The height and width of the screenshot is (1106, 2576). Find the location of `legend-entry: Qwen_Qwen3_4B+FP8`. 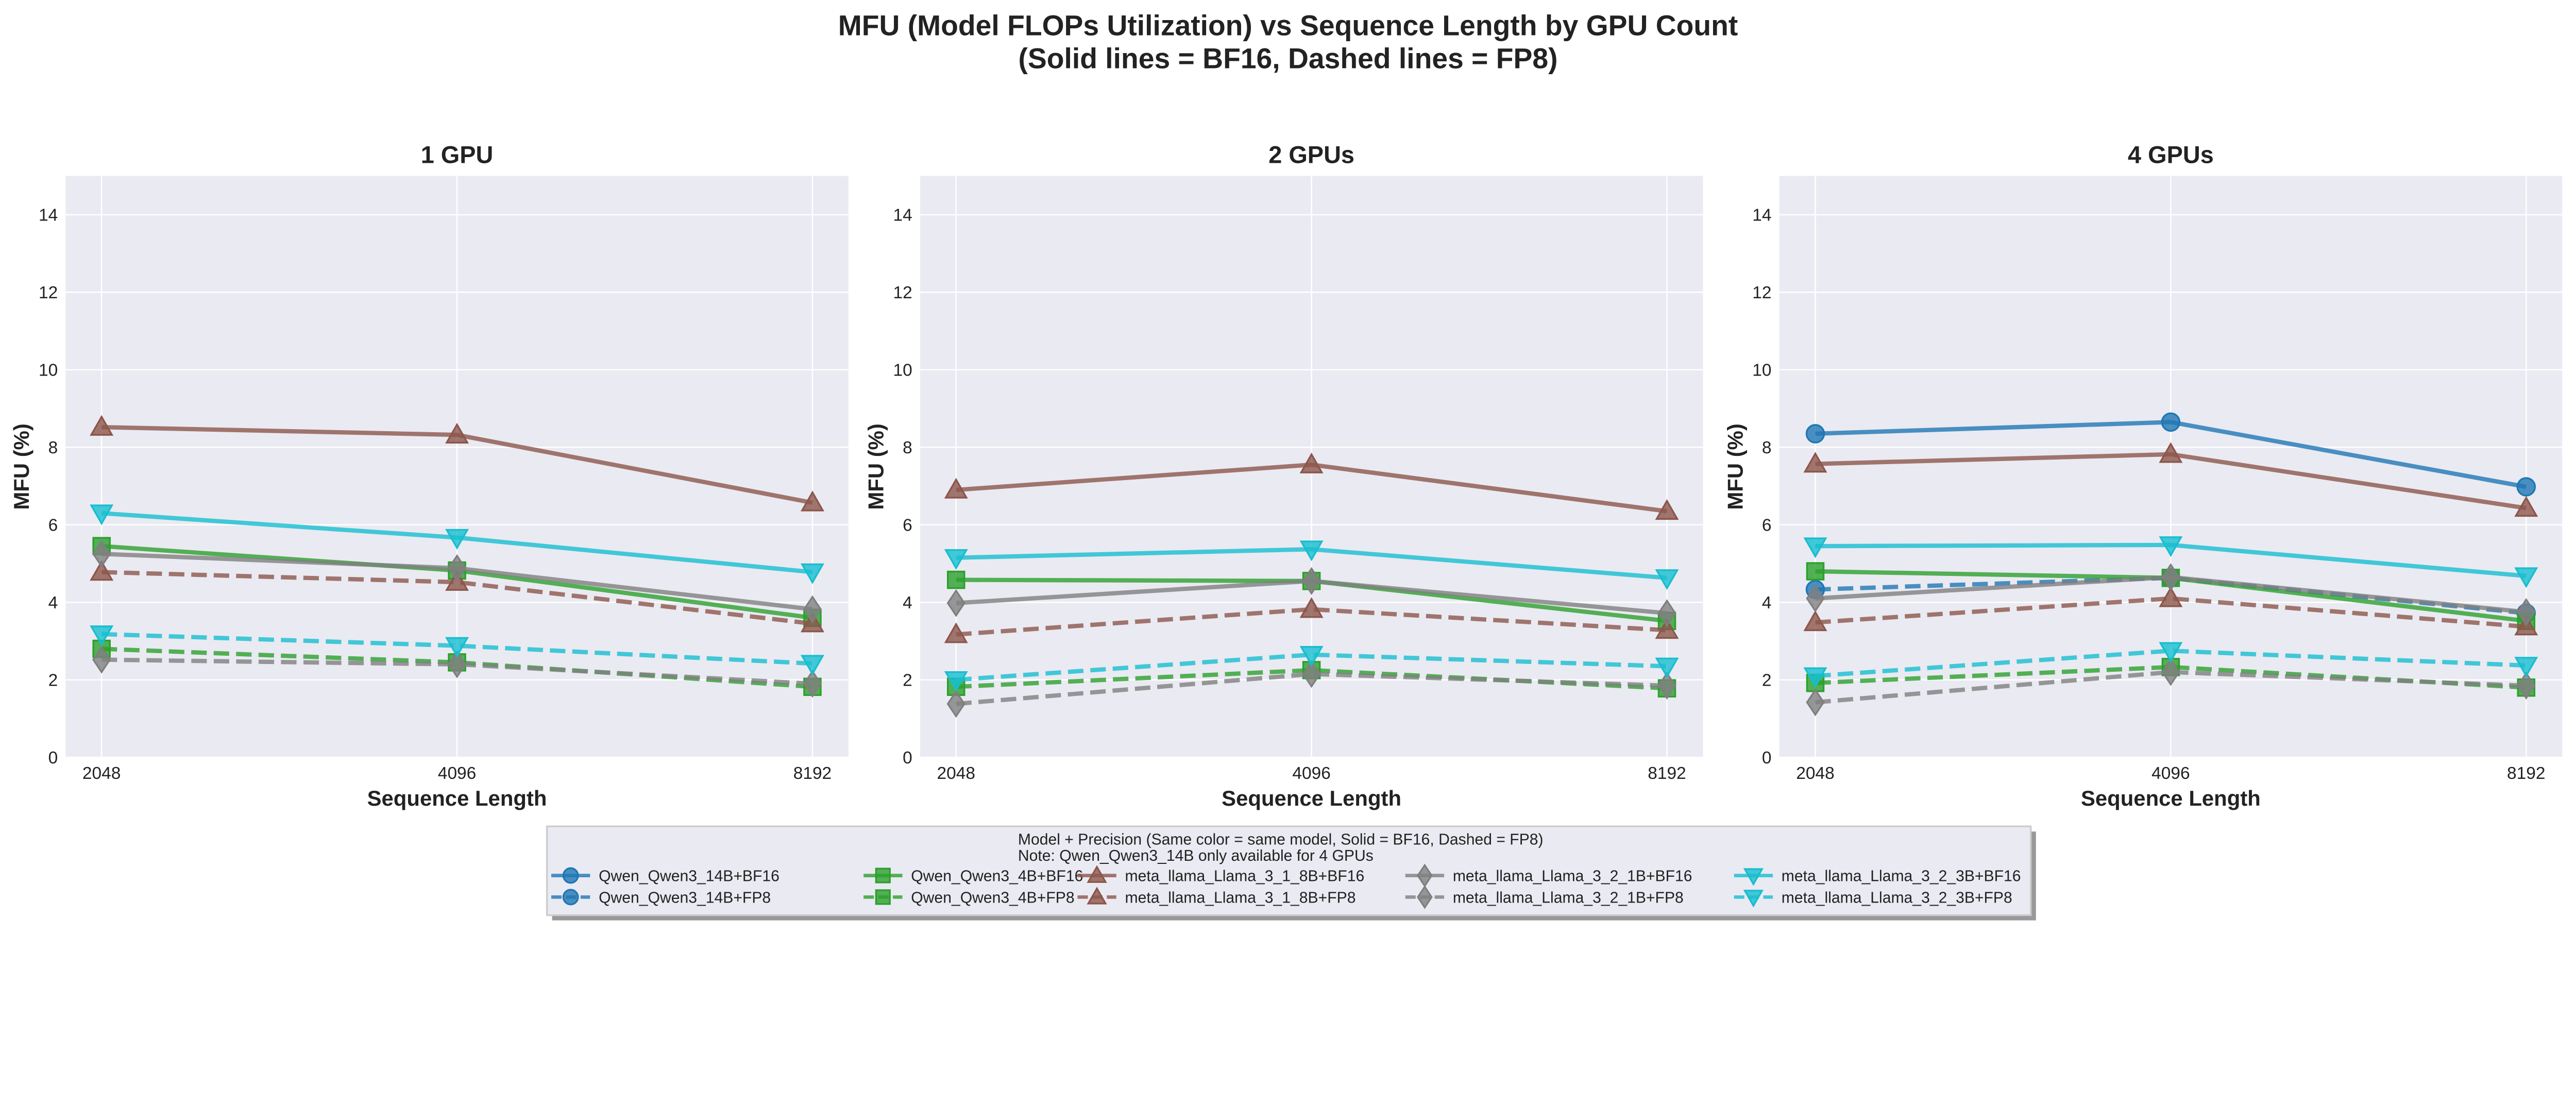

legend-entry: Qwen_Qwen3_4B+FP8 is located at coordinates (969, 897).